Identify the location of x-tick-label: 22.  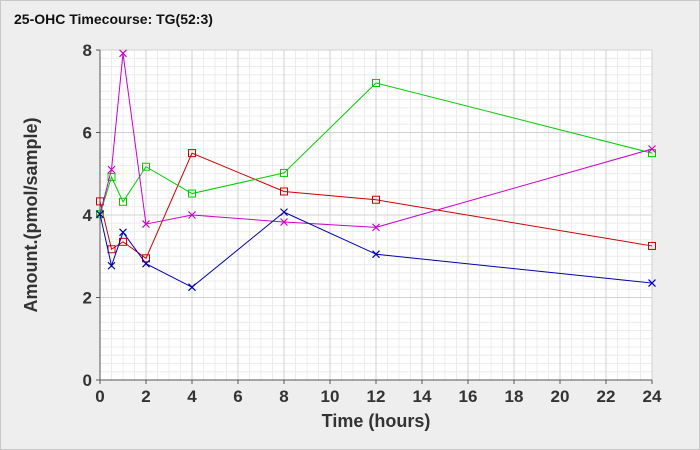
(606, 396).